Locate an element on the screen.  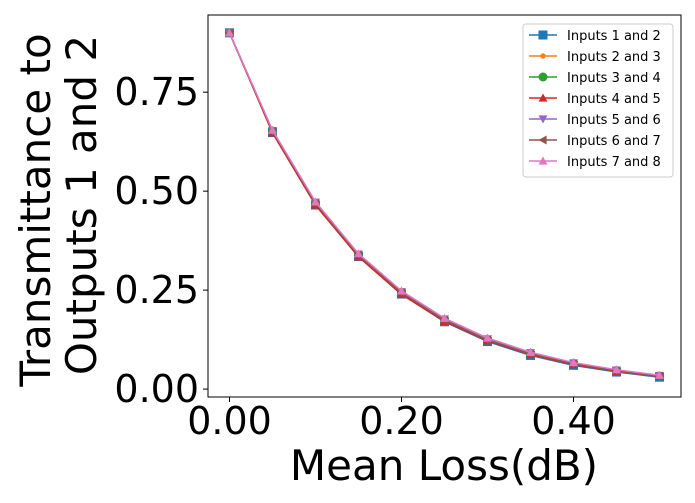
legend-item: Inputs 5 and 6 is located at coordinates (595, 120).